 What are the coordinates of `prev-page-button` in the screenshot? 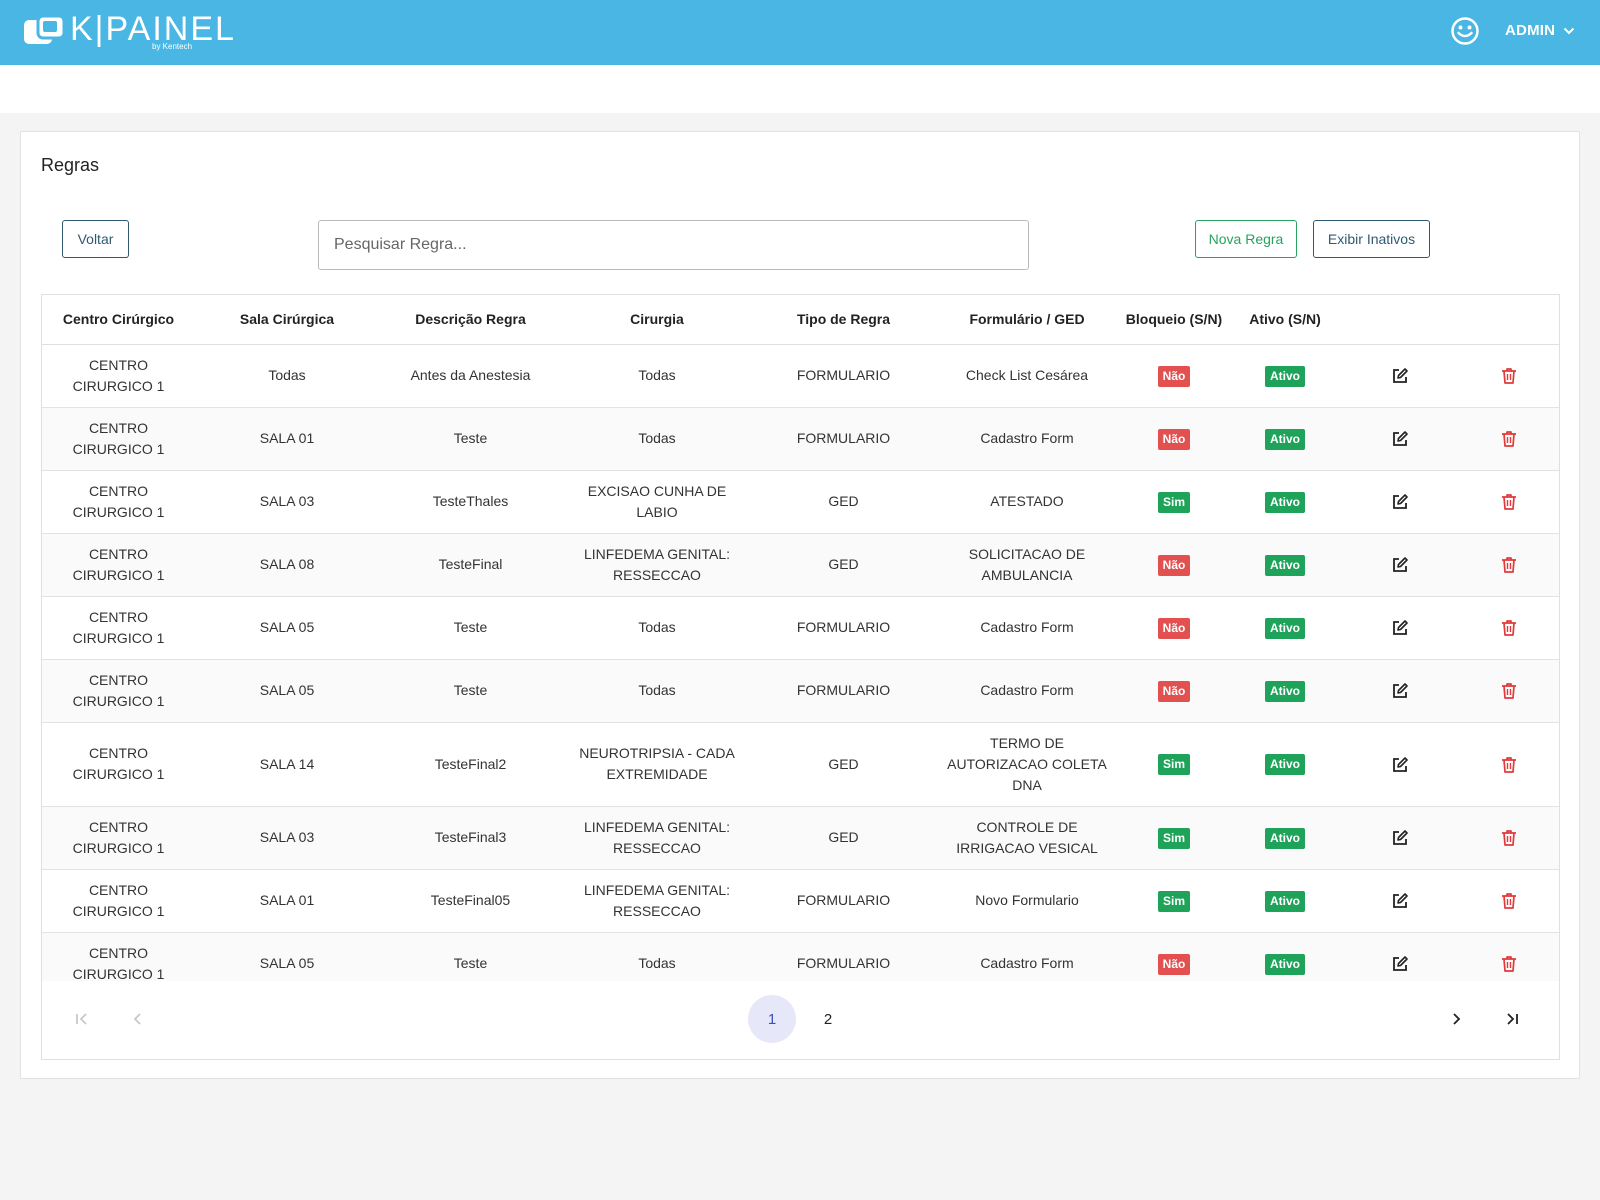 It's located at (138, 1019).